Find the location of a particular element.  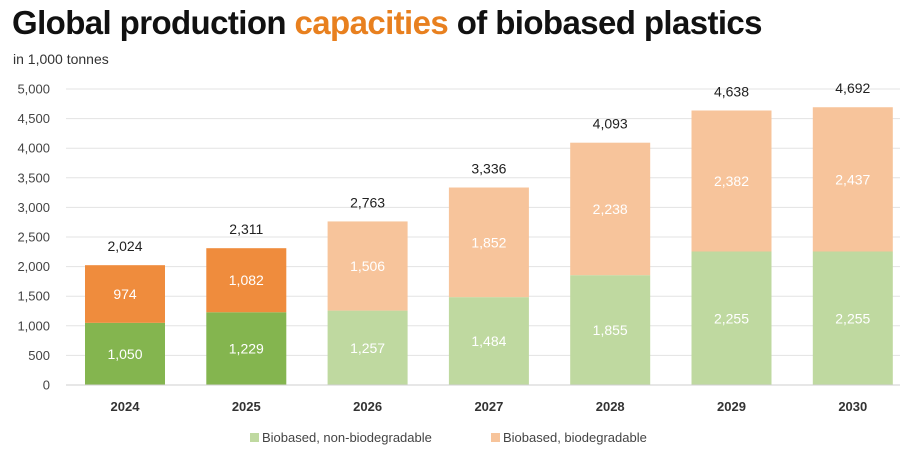

x-tick-label: 2029 is located at coordinates (731, 406).